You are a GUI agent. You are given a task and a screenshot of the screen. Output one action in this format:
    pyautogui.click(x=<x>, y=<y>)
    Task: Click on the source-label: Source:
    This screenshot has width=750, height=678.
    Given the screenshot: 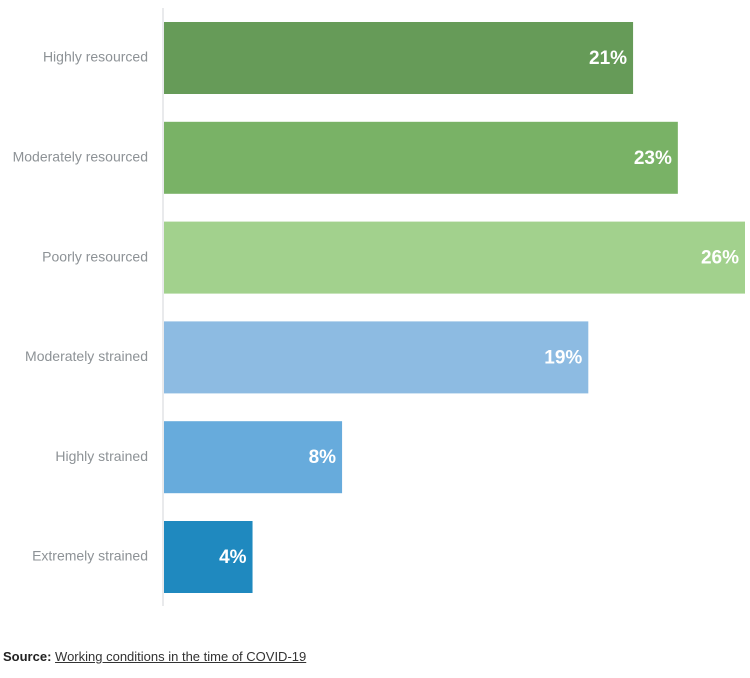 What is the action you would take?
    pyautogui.click(x=27, y=656)
    